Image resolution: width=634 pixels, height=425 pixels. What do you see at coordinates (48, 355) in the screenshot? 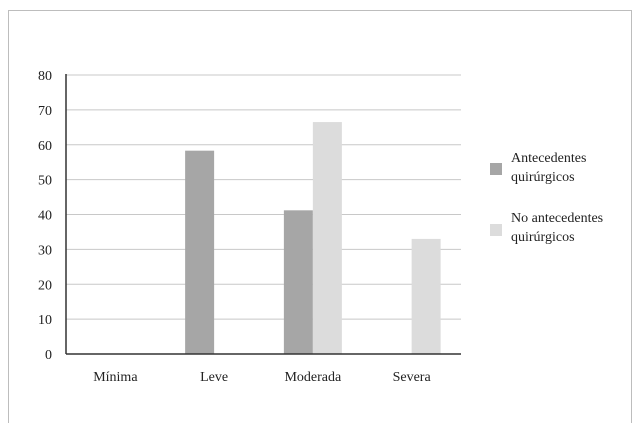
I see `y-tick-label: 0` at bounding box center [48, 355].